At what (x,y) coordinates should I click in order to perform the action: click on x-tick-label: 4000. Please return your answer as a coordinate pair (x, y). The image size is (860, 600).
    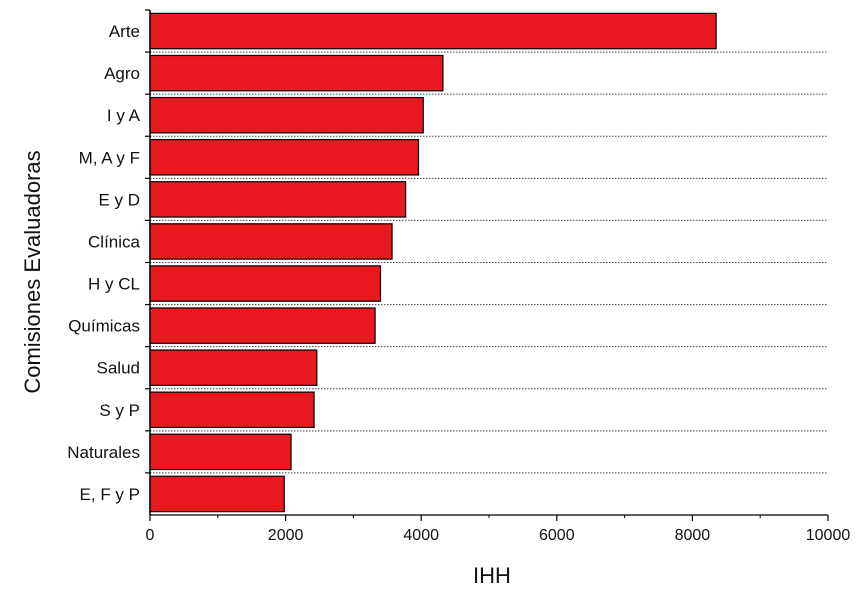
    Looking at the image, I should click on (421, 535).